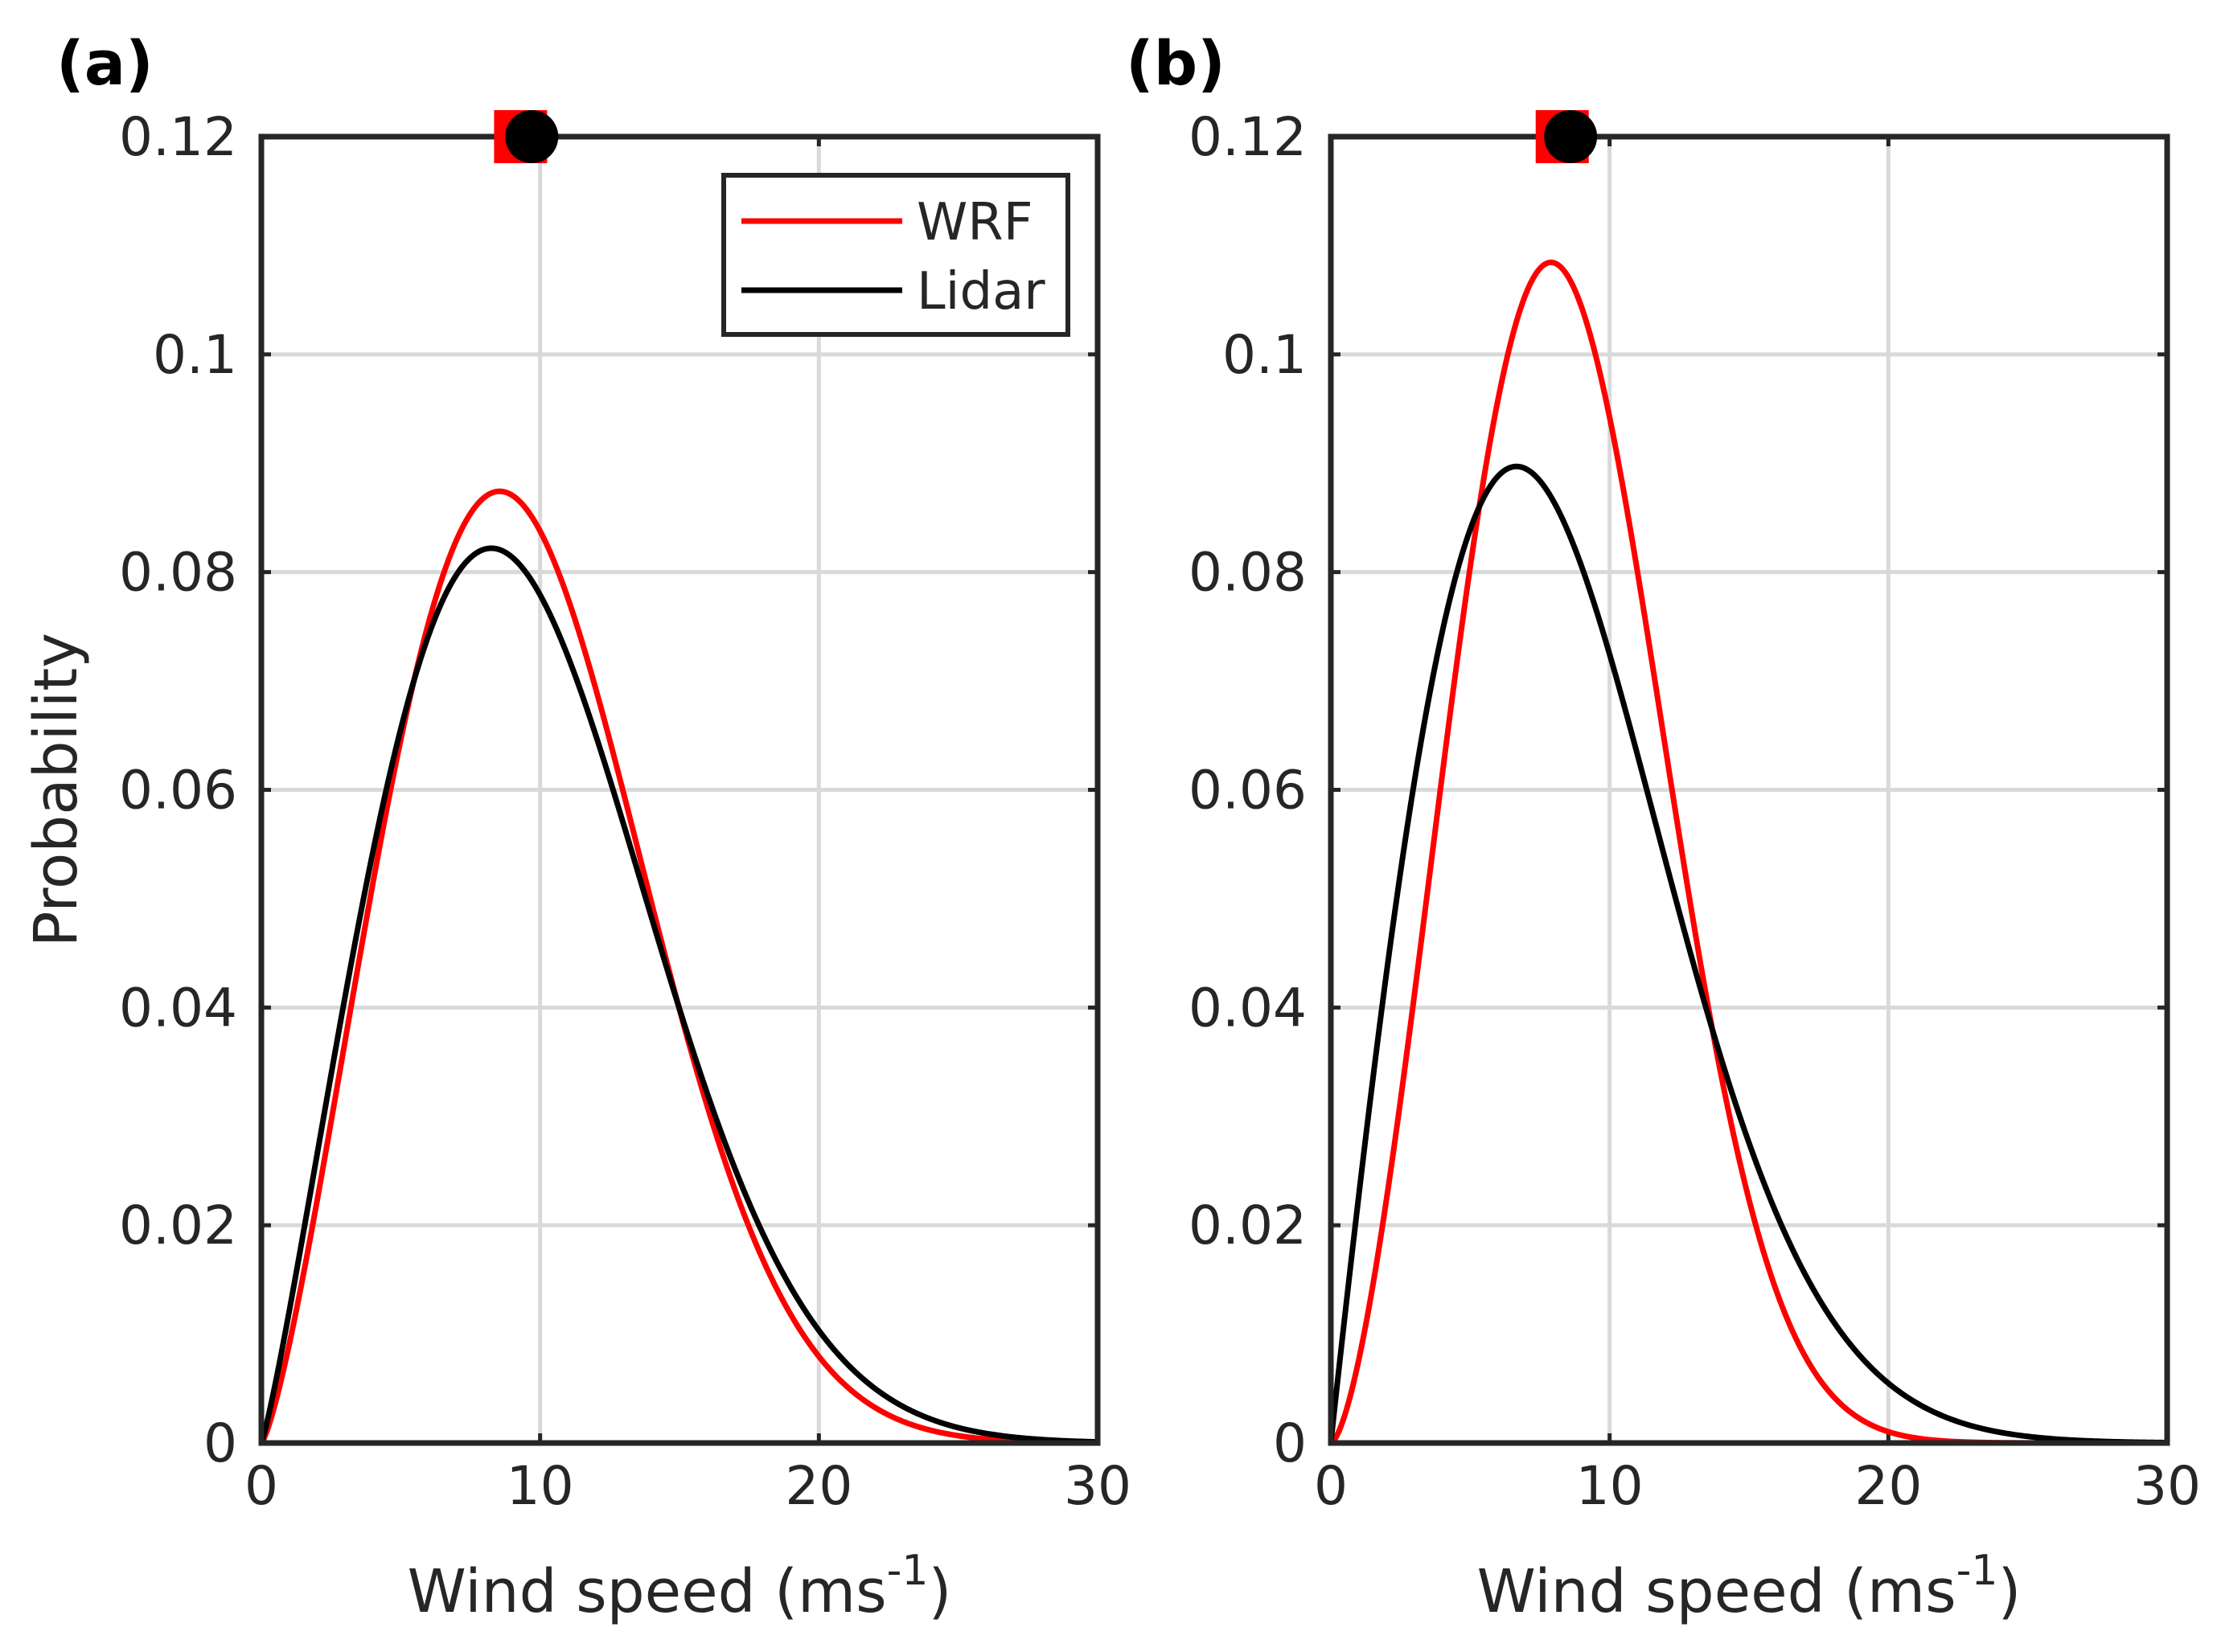 This screenshot has width=2217, height=1652. I want to click on legend-label-wrf: WRF, so click(975, 222).